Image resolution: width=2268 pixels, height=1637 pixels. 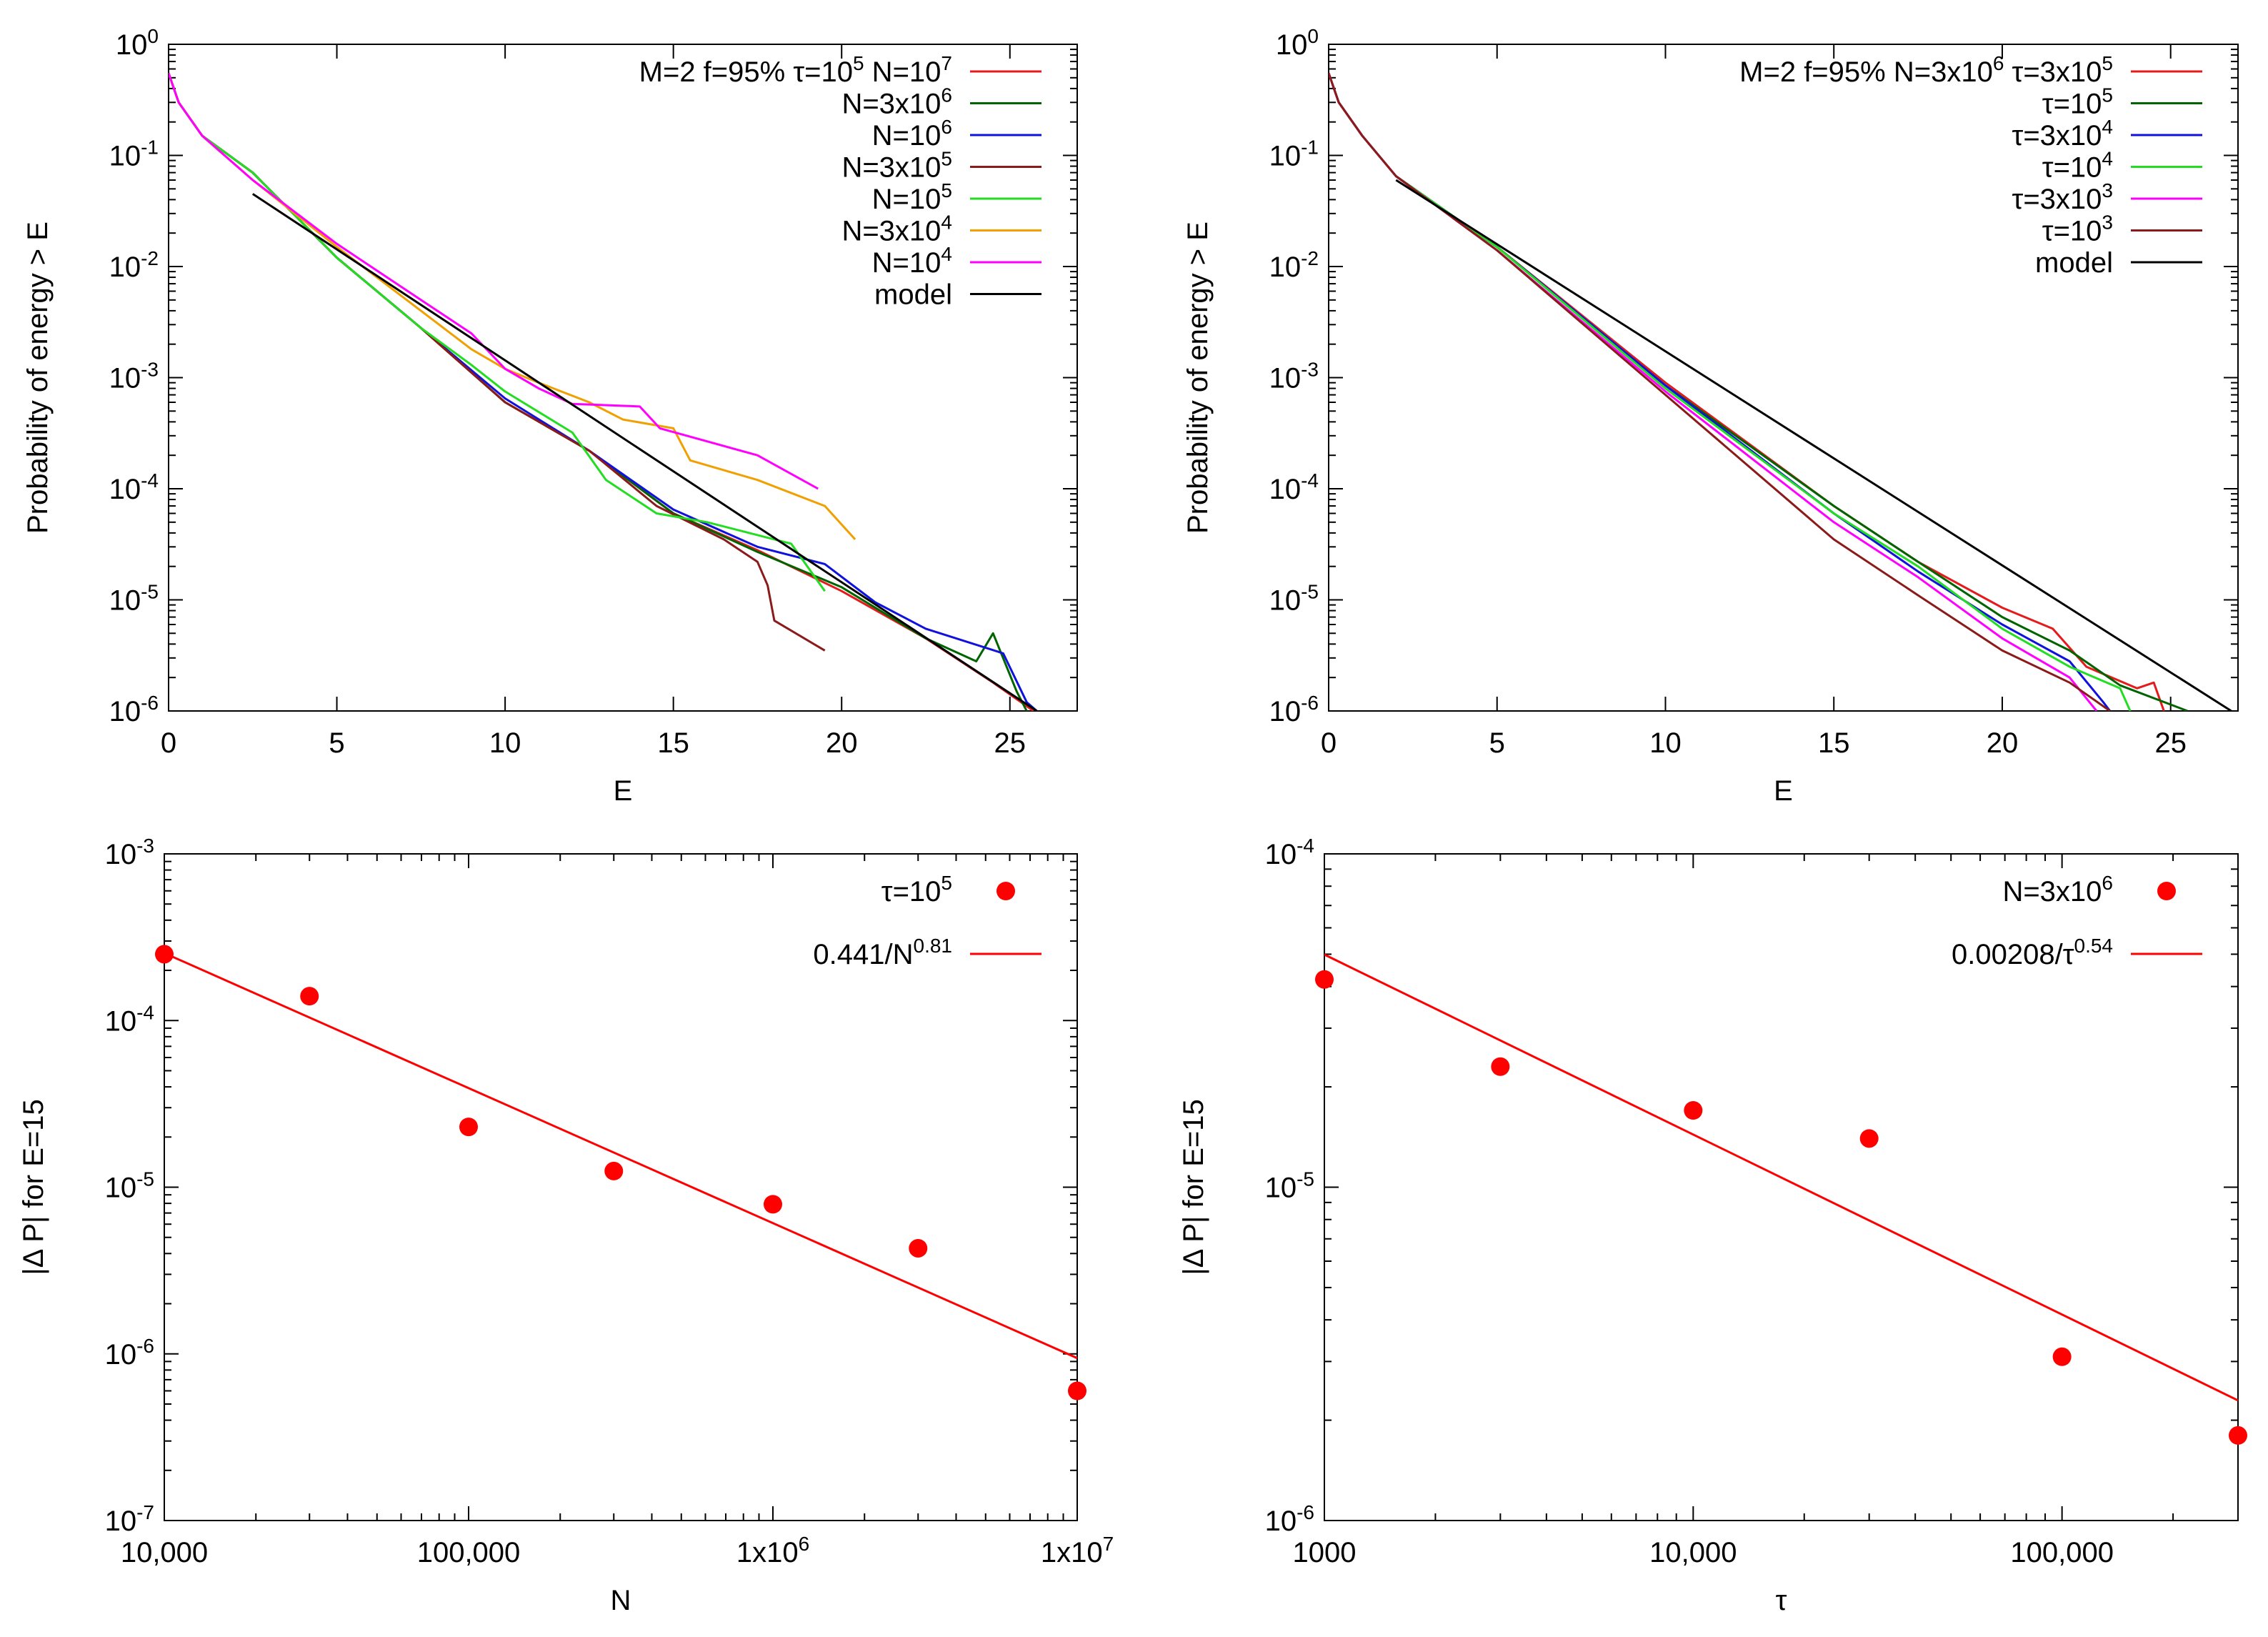 I want to click on legend-label-fit: 0.00208/τ0.54, so click(x=2032, y=952).